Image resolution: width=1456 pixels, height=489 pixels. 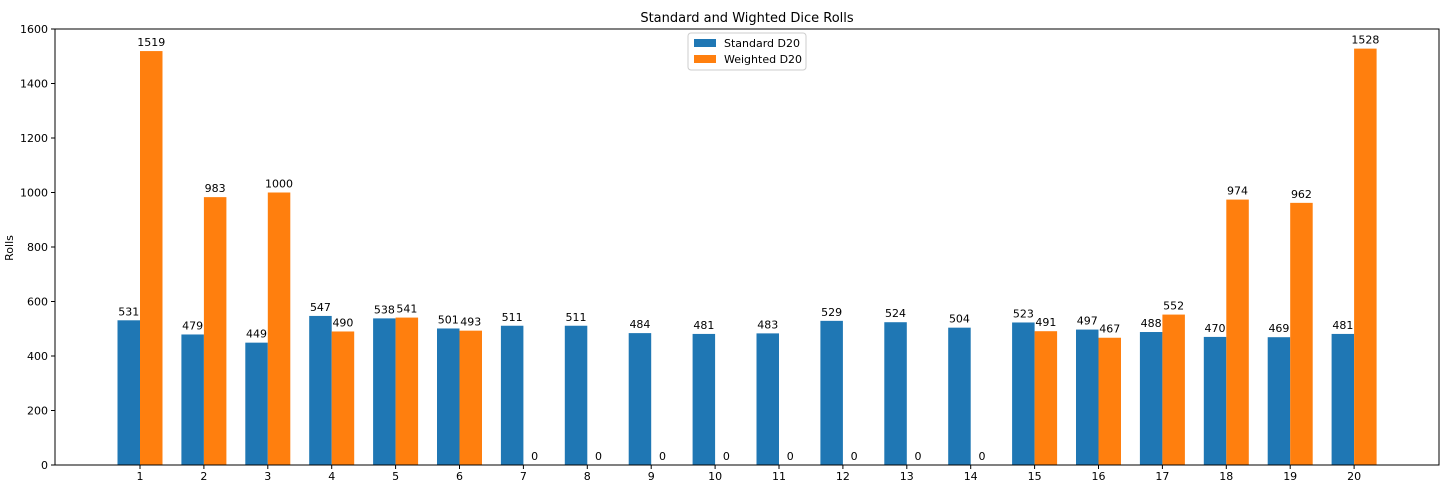 I want to click on standard-value-label-11: 483, so click(x=767, y=324).